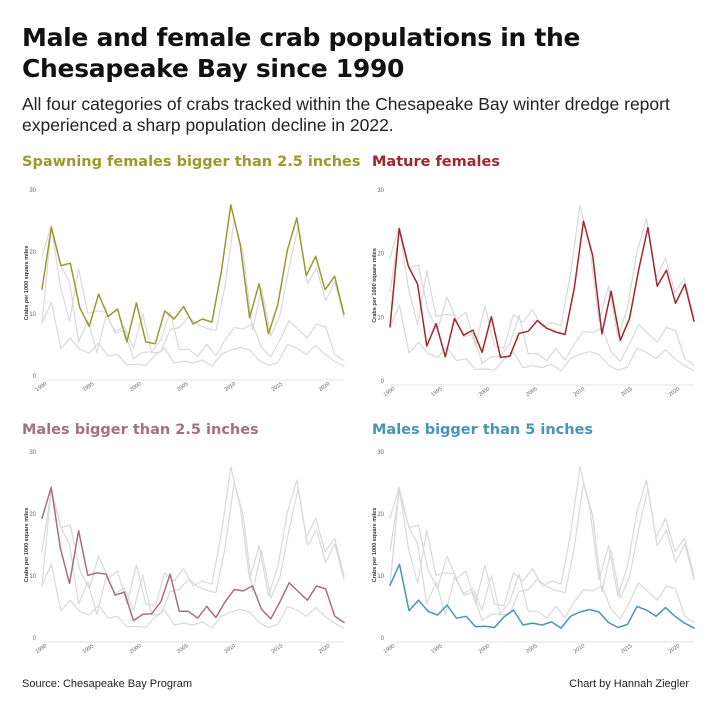 The height and width of the screenshot is (709, 716). Describe the element at coordinates (483, 430) in the screenshot. I see `panel-title-males-over-5-inches: Males bigger than 5 inches` at that location.